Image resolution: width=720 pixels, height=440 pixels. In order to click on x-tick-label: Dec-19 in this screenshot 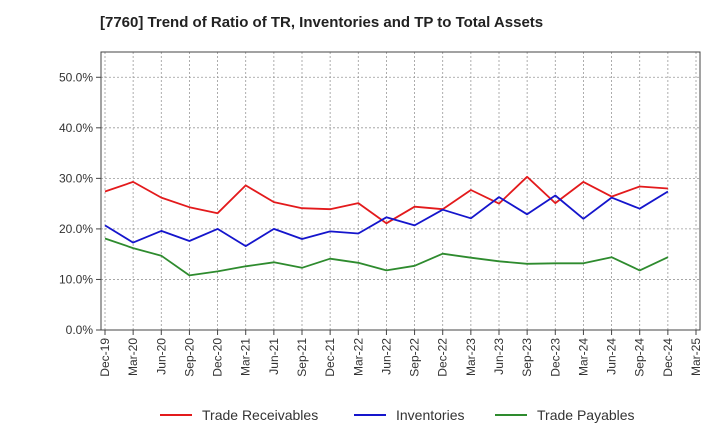, I will do `click(105, 357)`.